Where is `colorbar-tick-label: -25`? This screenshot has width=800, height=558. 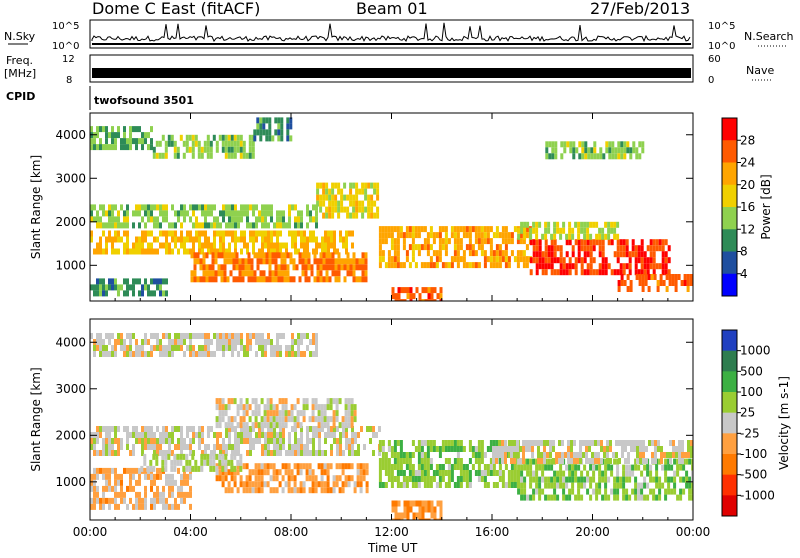 colorbar-tick-label: -25 is located at coordinates (750, 433).